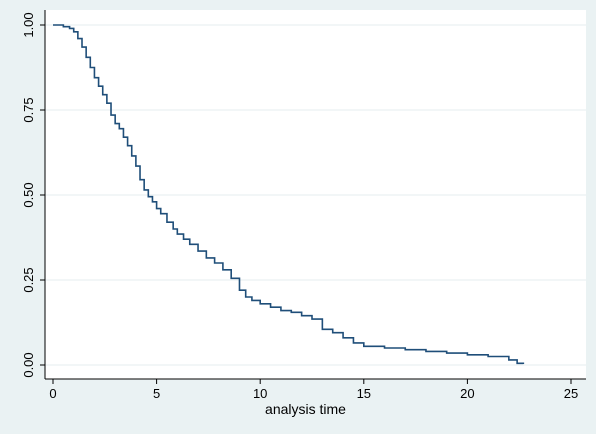  What do you see at coordinates (28, 24) in the screenshot?
I see `y-tick-label-4: 1.00` at bounding box center [28, 24].